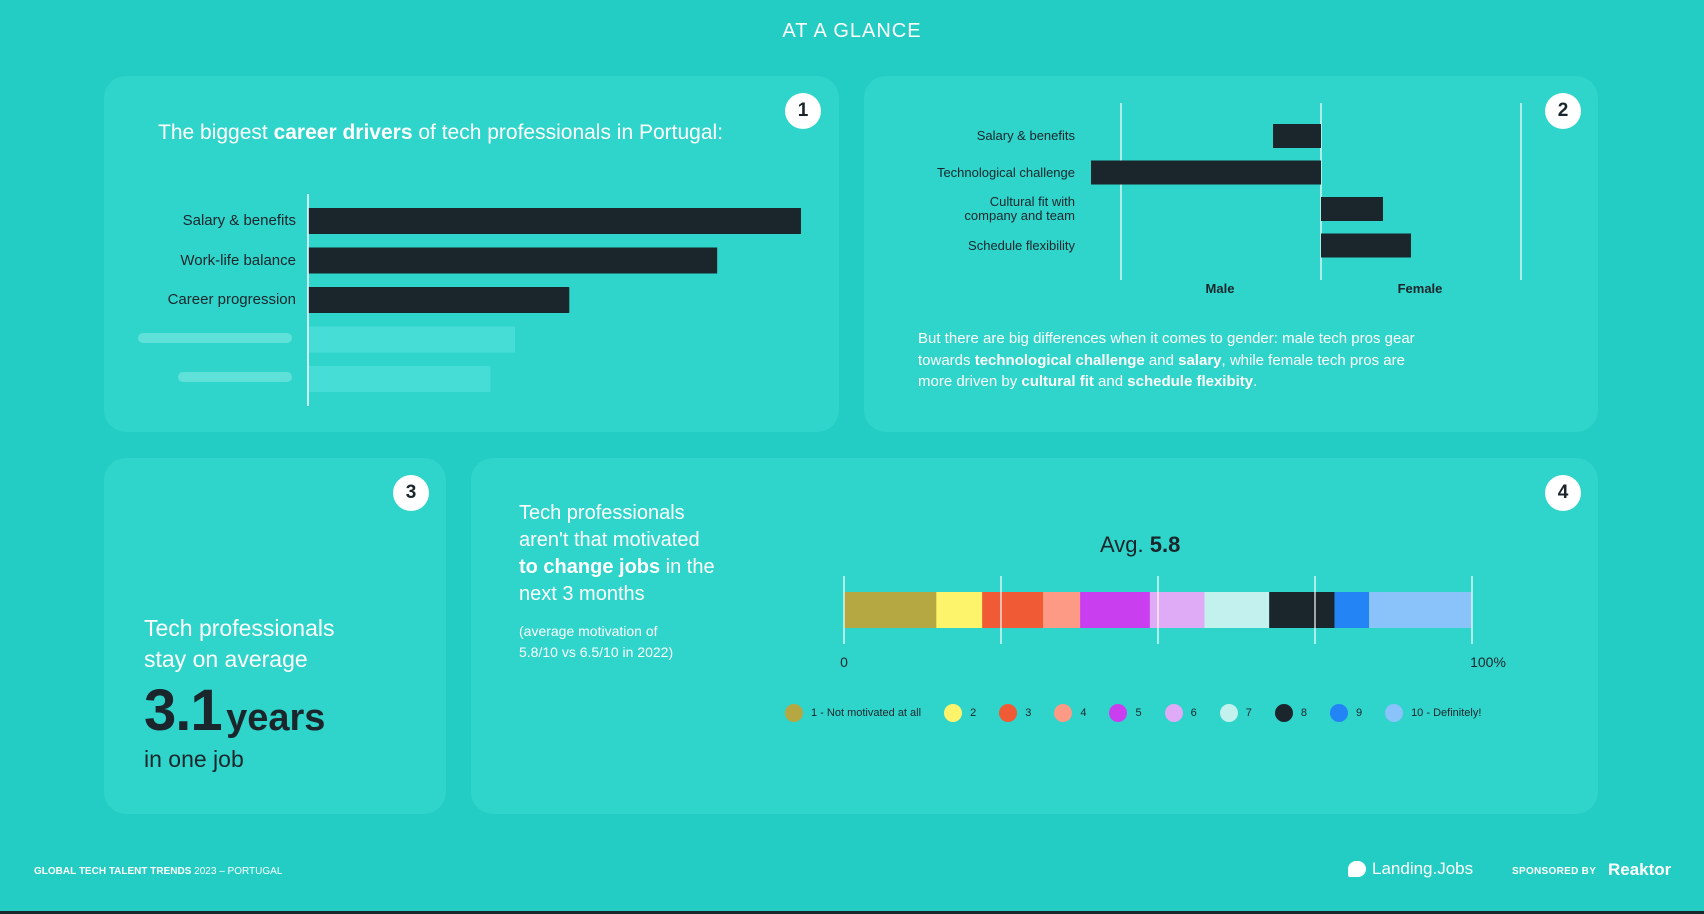 The height and width of the screenshot is (914, 1704). Describe the element at coordinates (1200, 360) in the screenshot. I see `desc-bold: salary` at that location.